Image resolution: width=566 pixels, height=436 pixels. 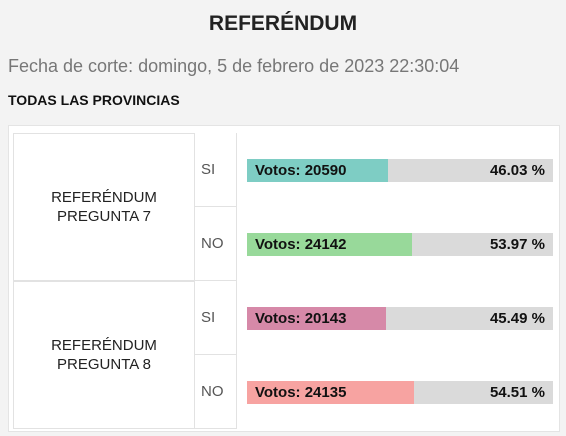 What do you see at coordinates (301, 244) in the screenshot?
I see `votes-label: Votos: 24142` at bounding box center [301, 244].